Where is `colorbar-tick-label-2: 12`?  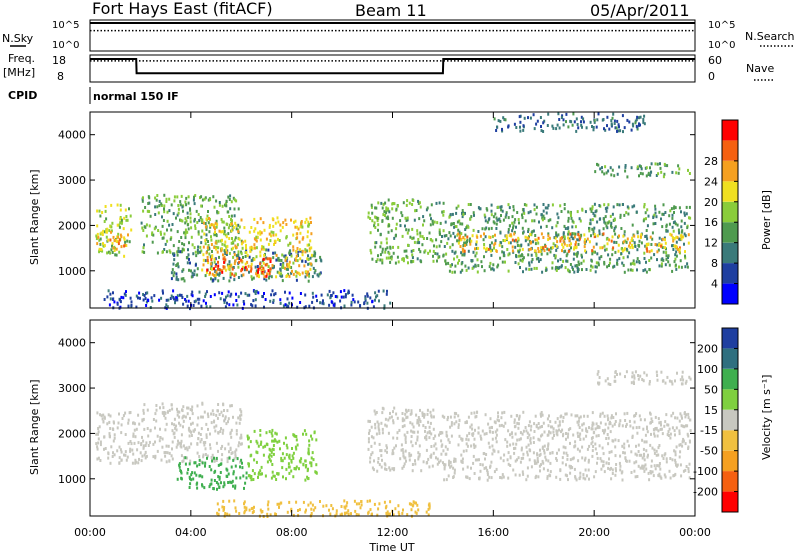
colorbar-tick-label-2: 12 is located at coordinates (711, 243).